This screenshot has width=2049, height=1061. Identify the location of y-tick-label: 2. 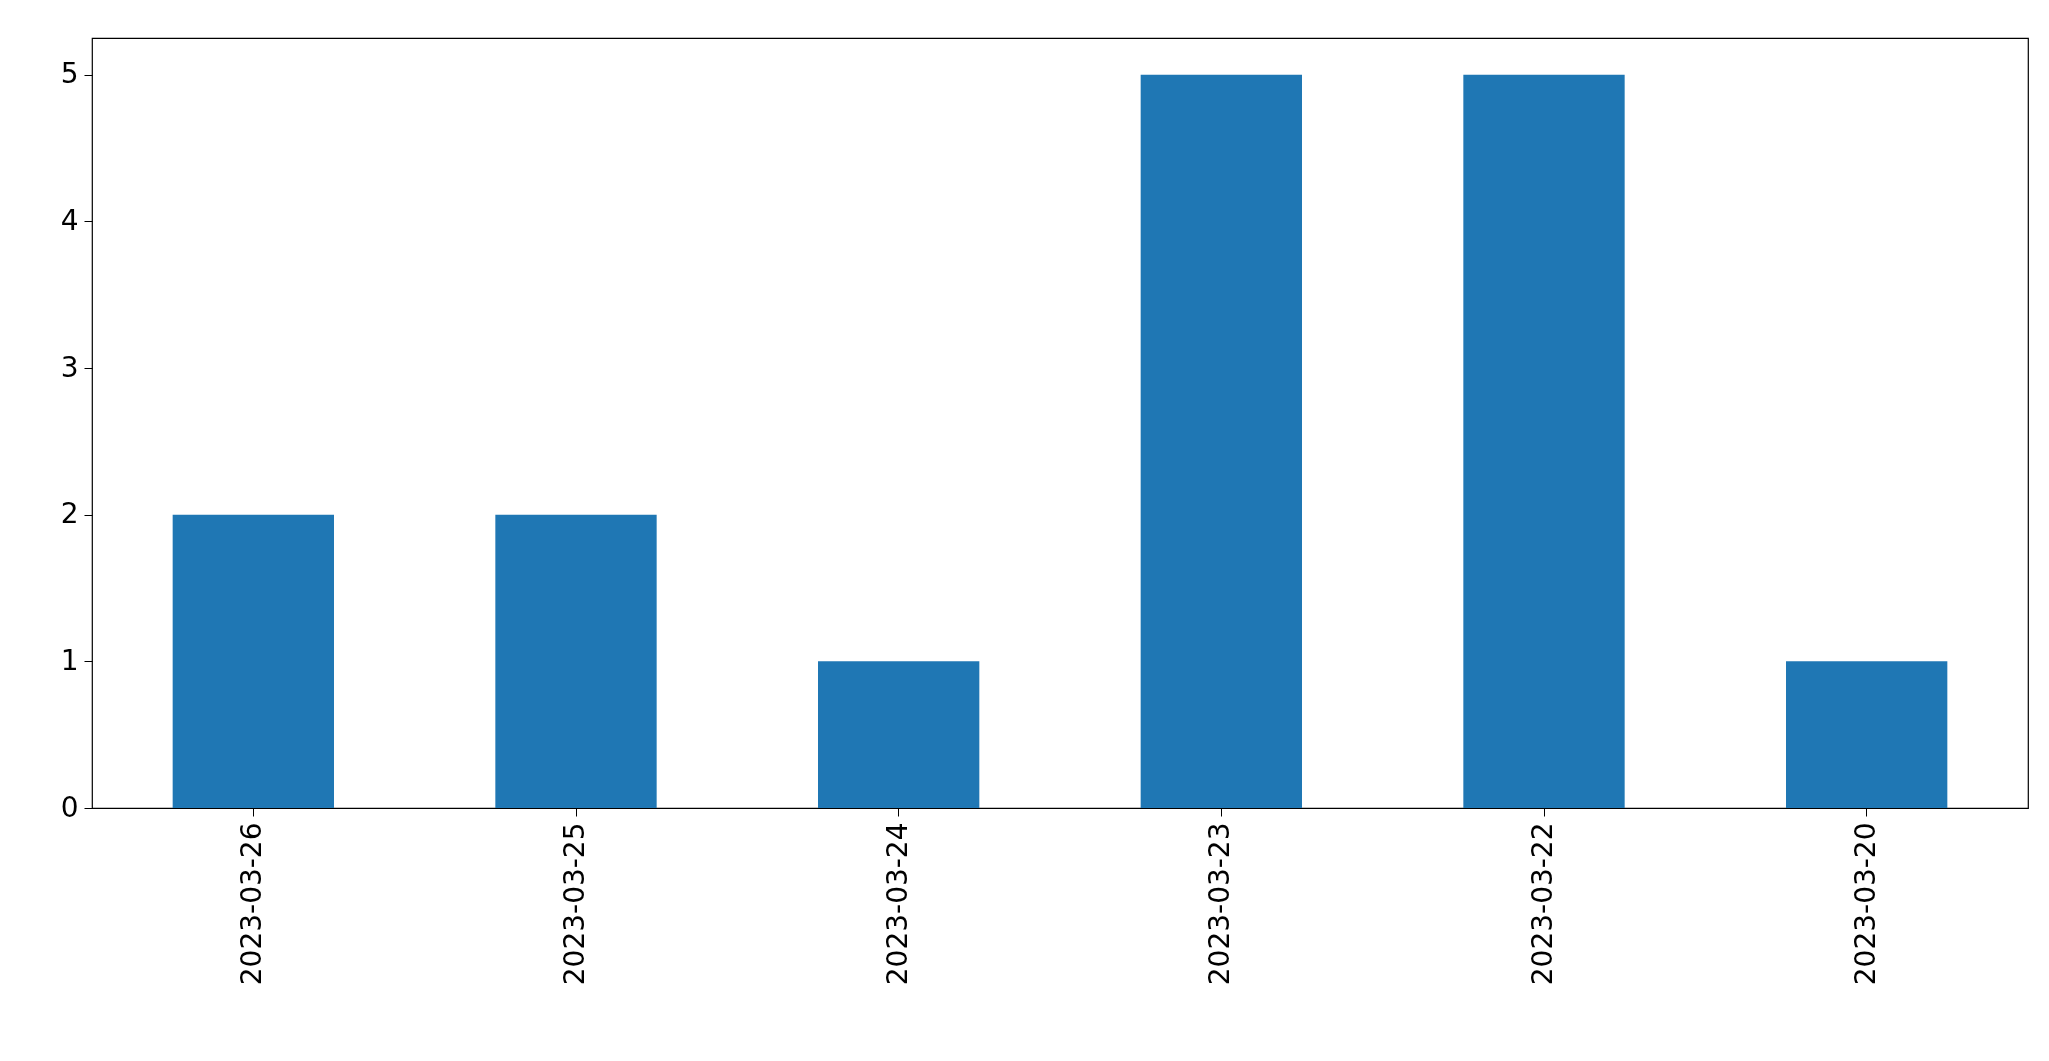
(69, 514).